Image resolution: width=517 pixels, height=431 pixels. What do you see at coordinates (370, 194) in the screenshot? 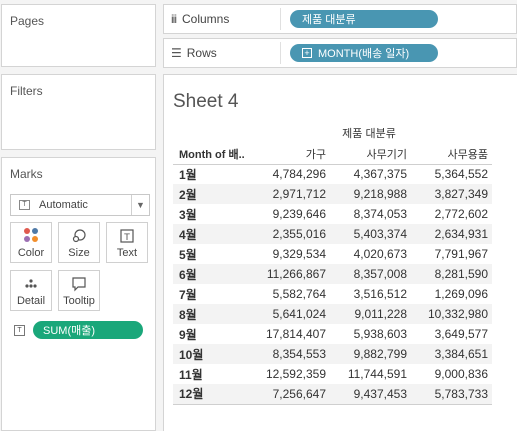
I see `table-cell: 9,218,988` at bounding box center [370, 194].